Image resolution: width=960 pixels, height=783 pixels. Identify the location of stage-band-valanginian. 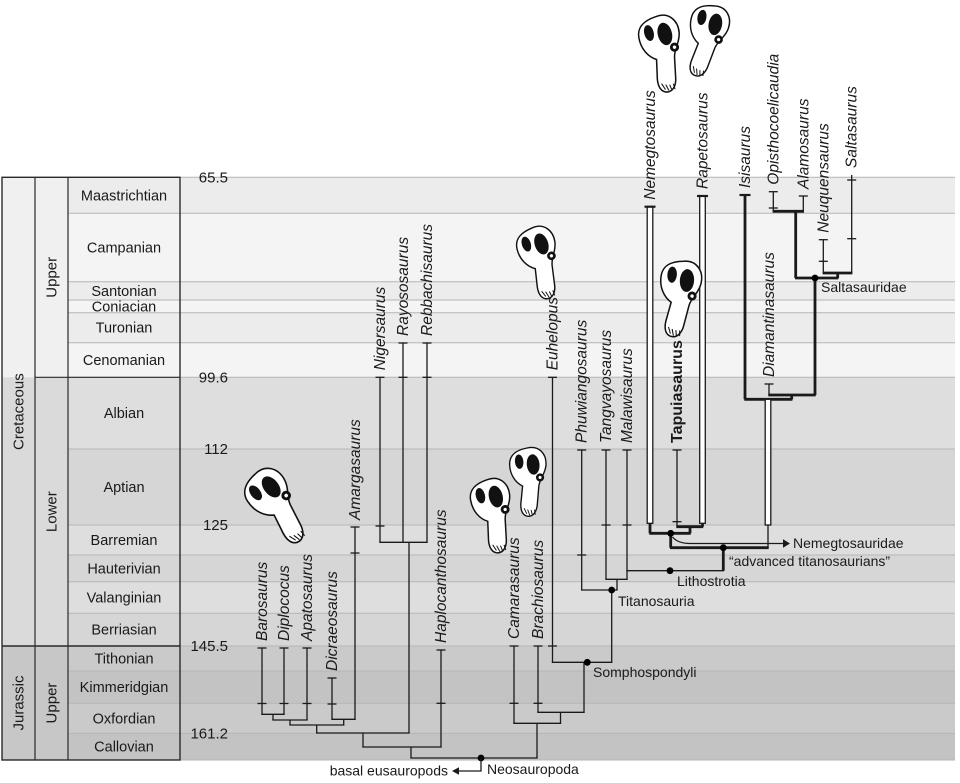
(511, 597).